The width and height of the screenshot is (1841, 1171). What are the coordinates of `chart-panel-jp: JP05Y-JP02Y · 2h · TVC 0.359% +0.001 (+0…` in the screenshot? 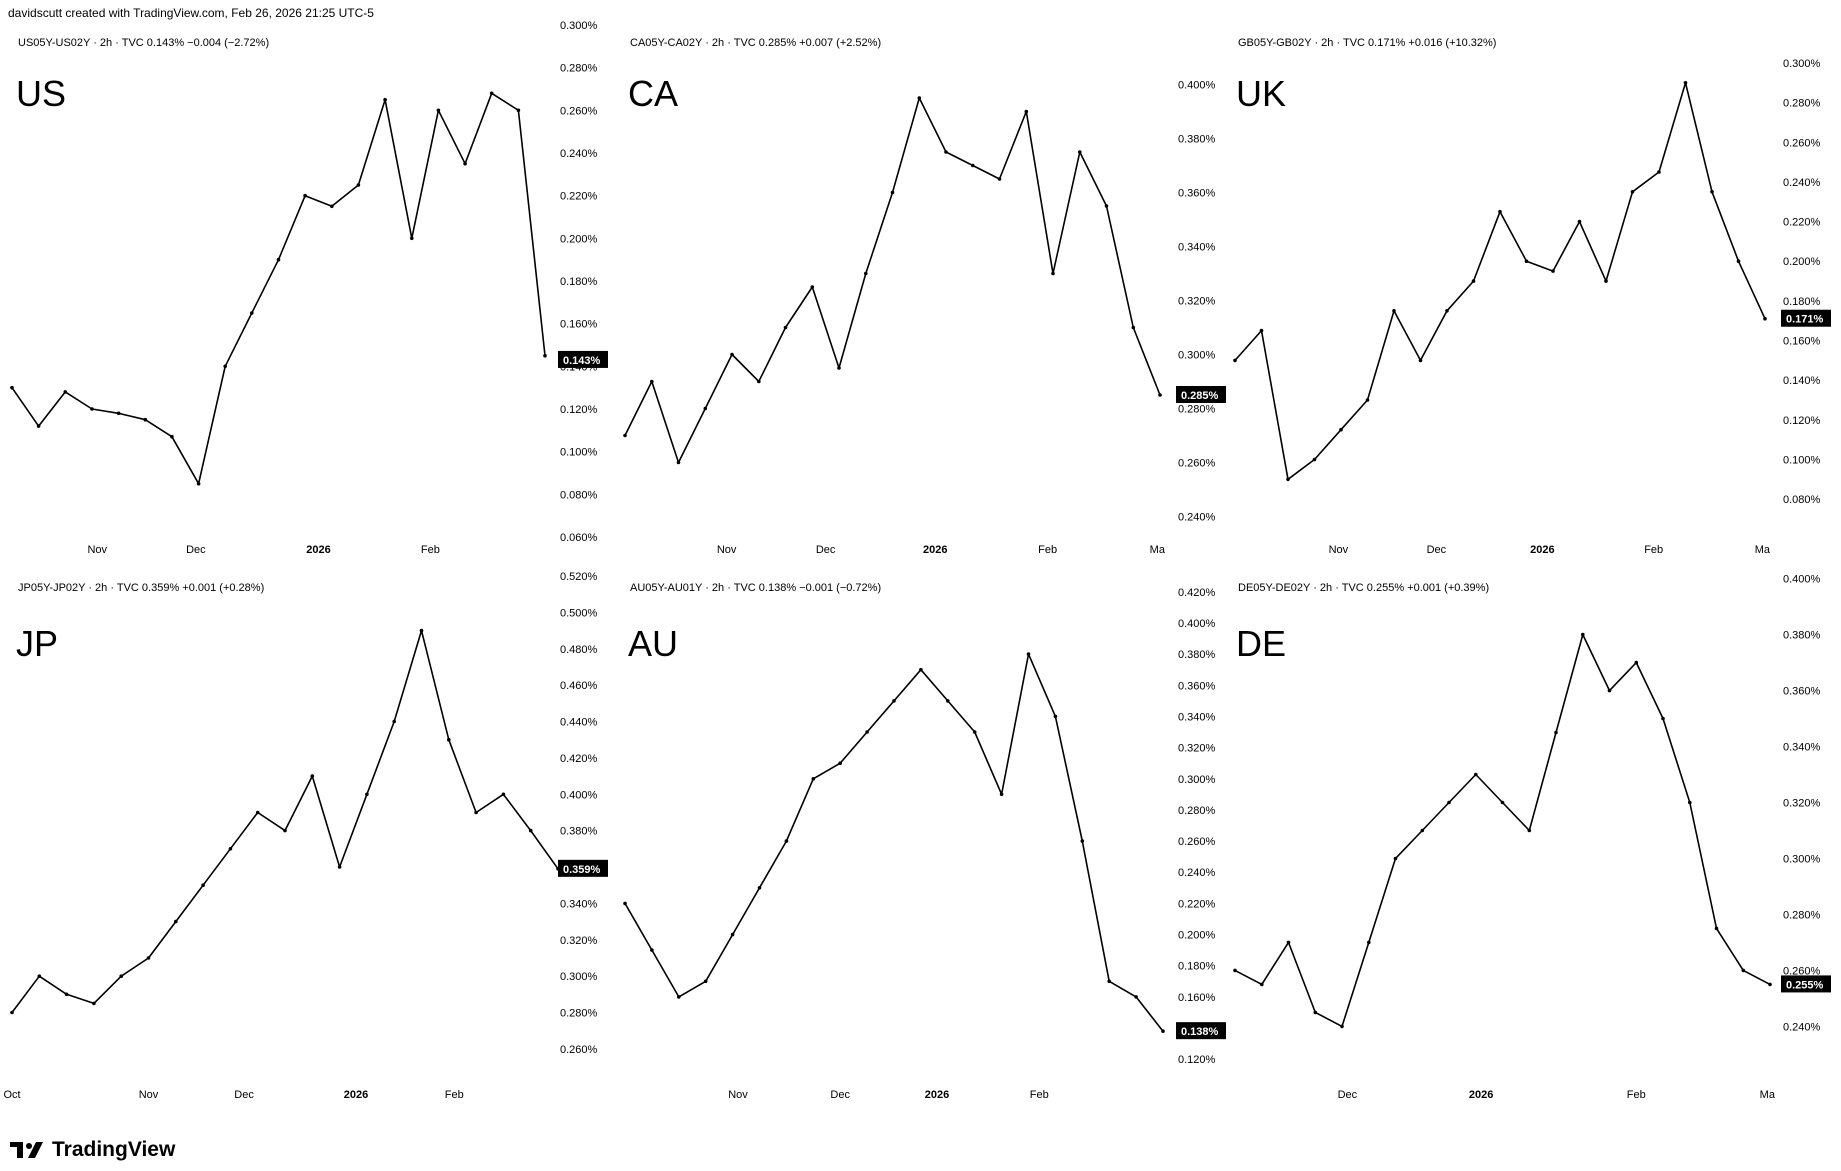 It's located at (305, 836).